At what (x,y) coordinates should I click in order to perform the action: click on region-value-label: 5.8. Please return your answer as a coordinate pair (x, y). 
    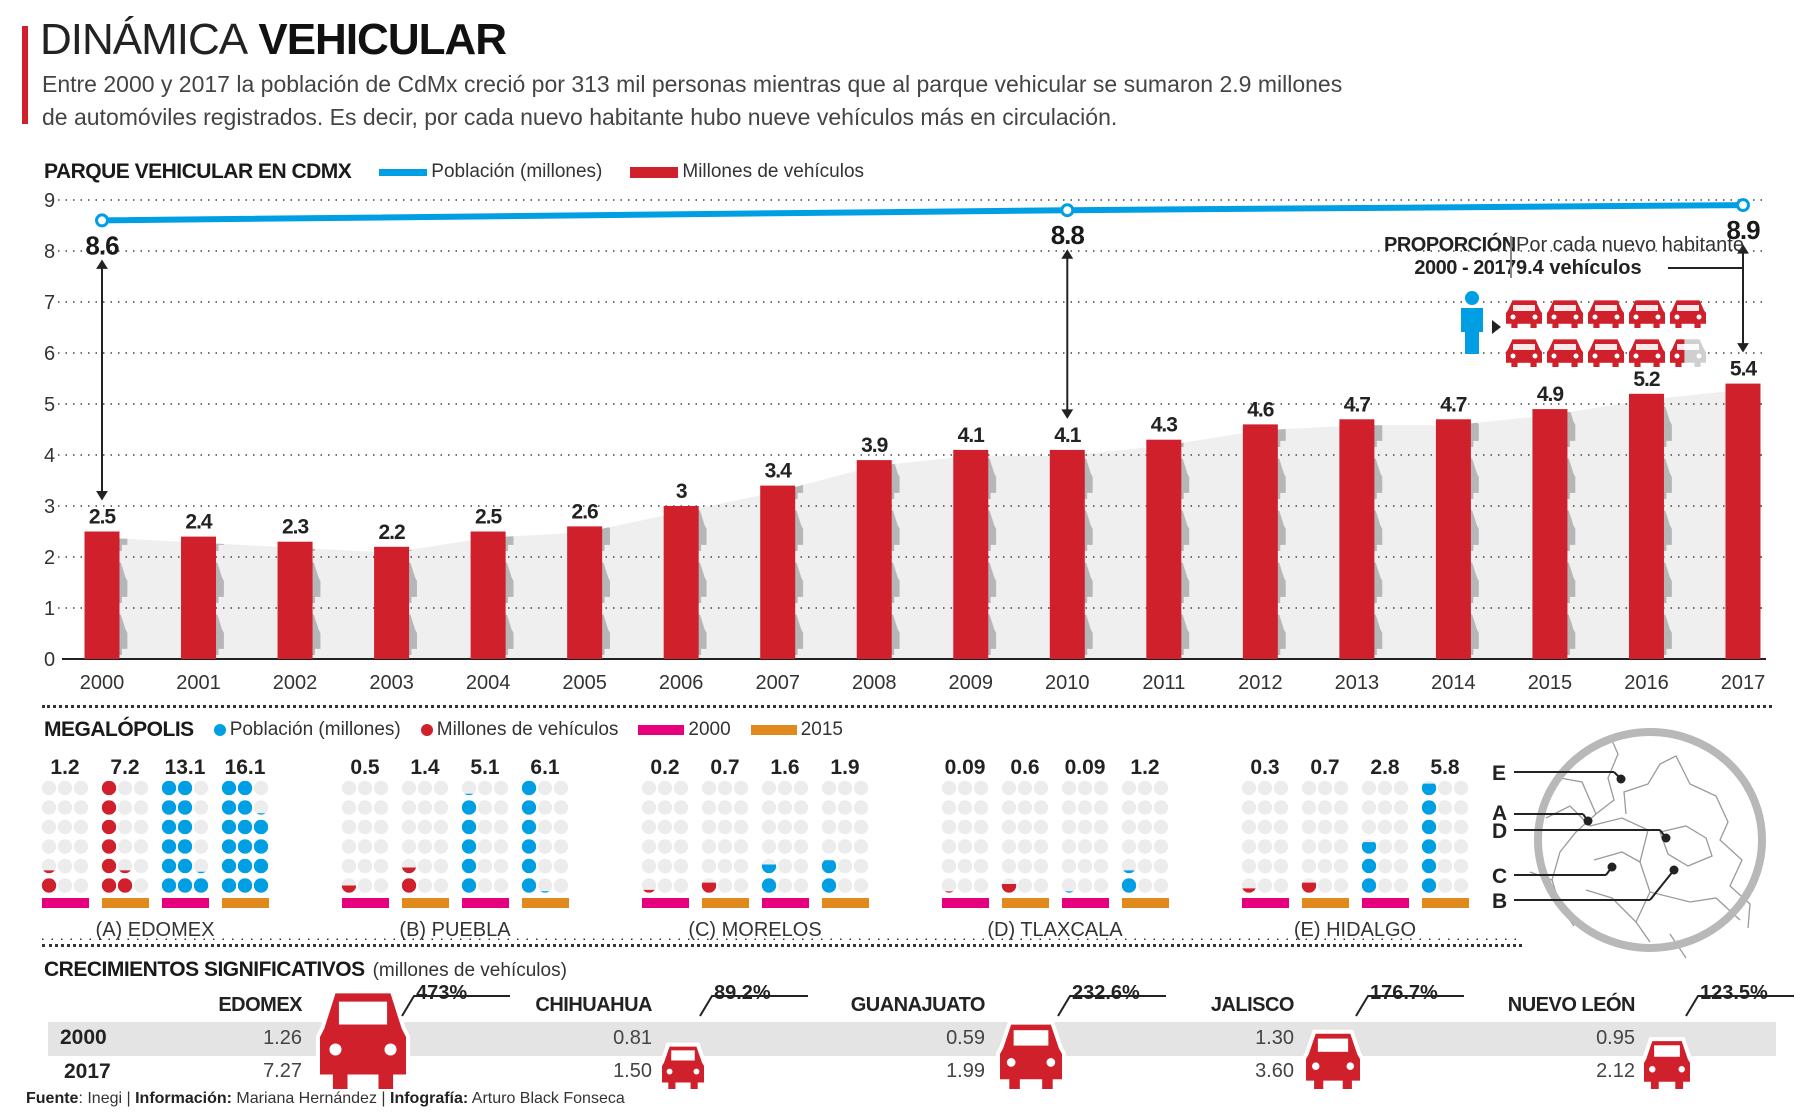
    Looking at the image, I should click on (1445, 767).